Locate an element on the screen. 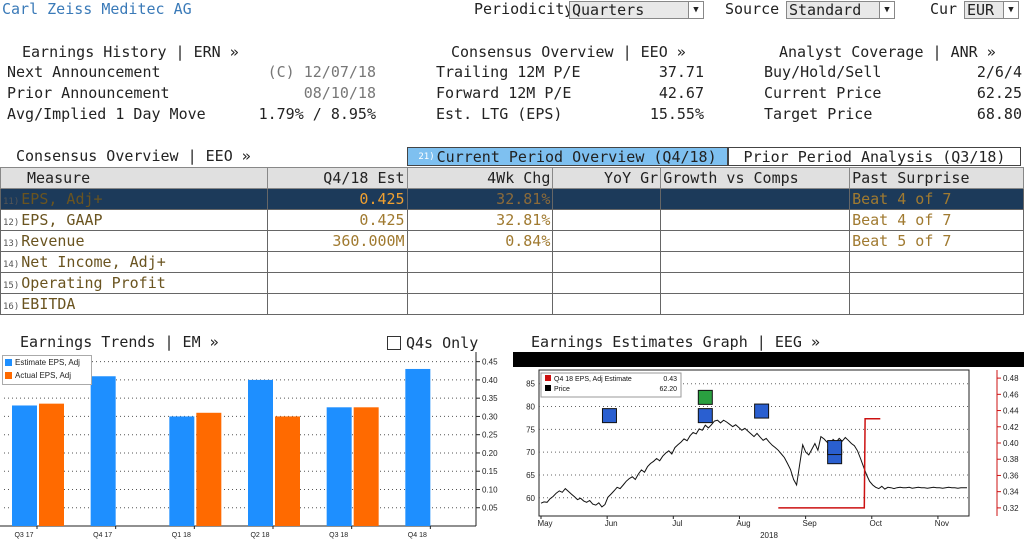  actual-swatch is located at coordinates (8, 375).